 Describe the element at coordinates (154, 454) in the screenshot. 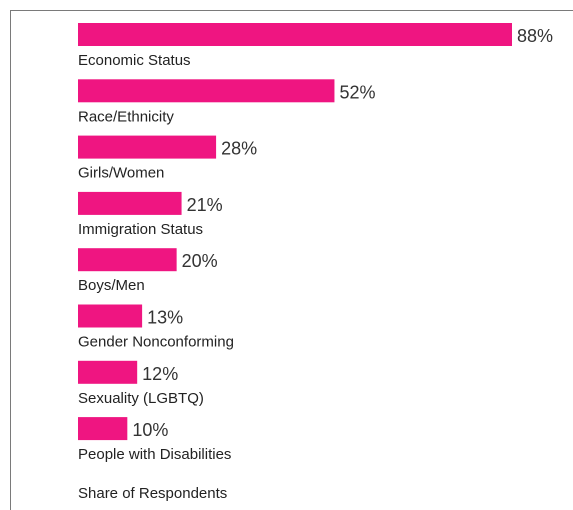

I see `bar-category-label: People with Disabilities` at that location.